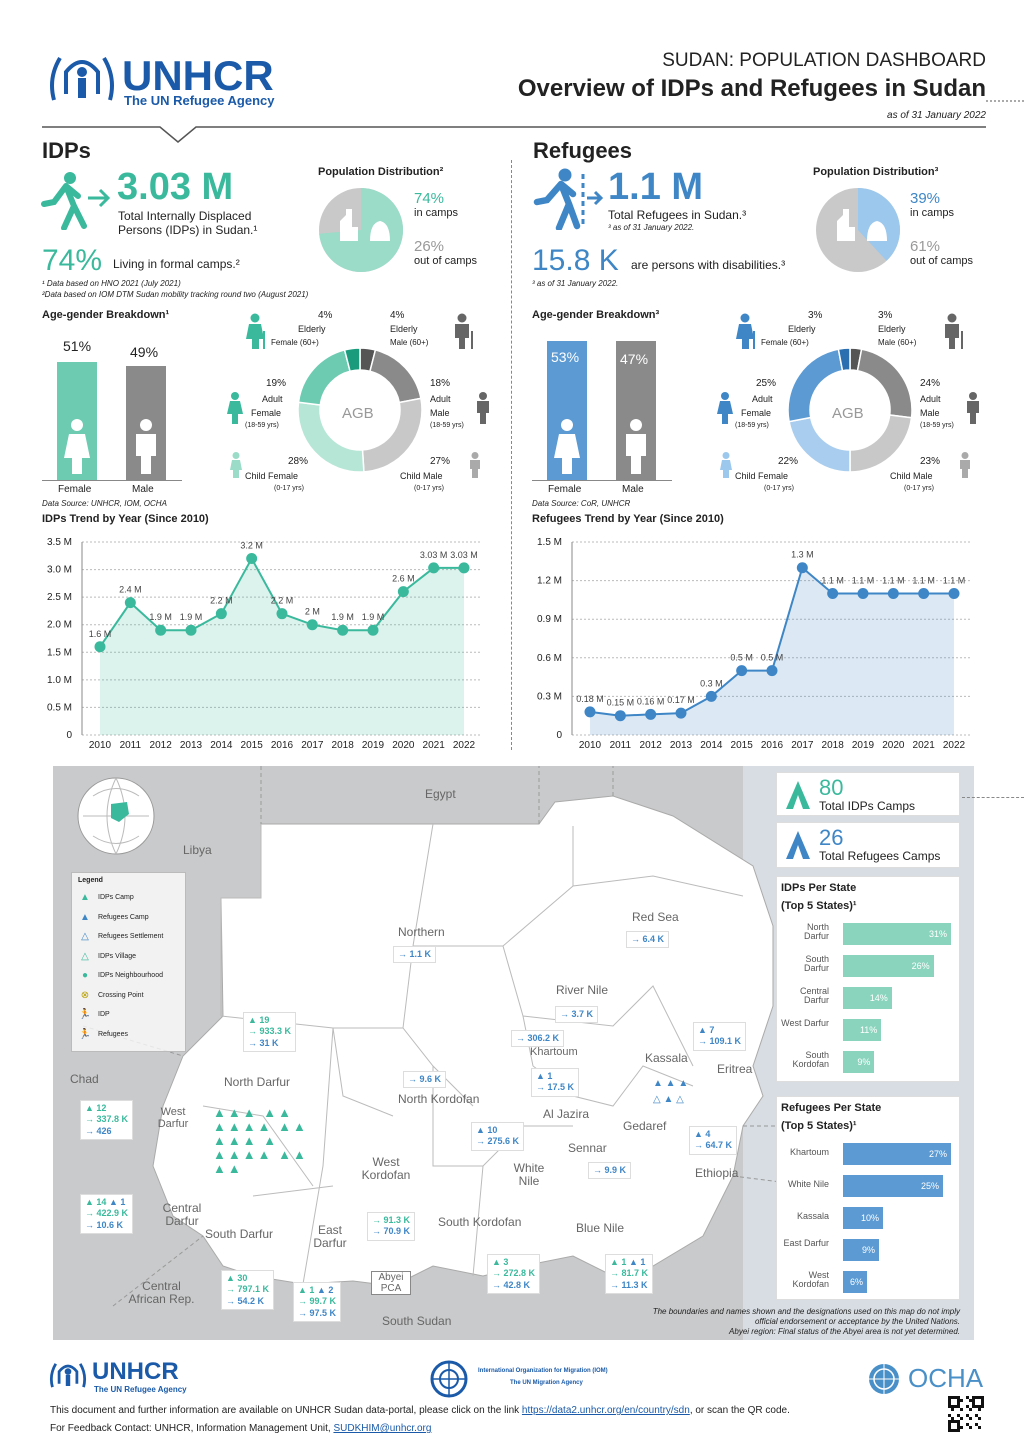 This screenshot has width=1024, height=1449. Describe the element at coordinates (404, 329) in the screenshot. I see `idps-em-l1: Elderly` at that location.